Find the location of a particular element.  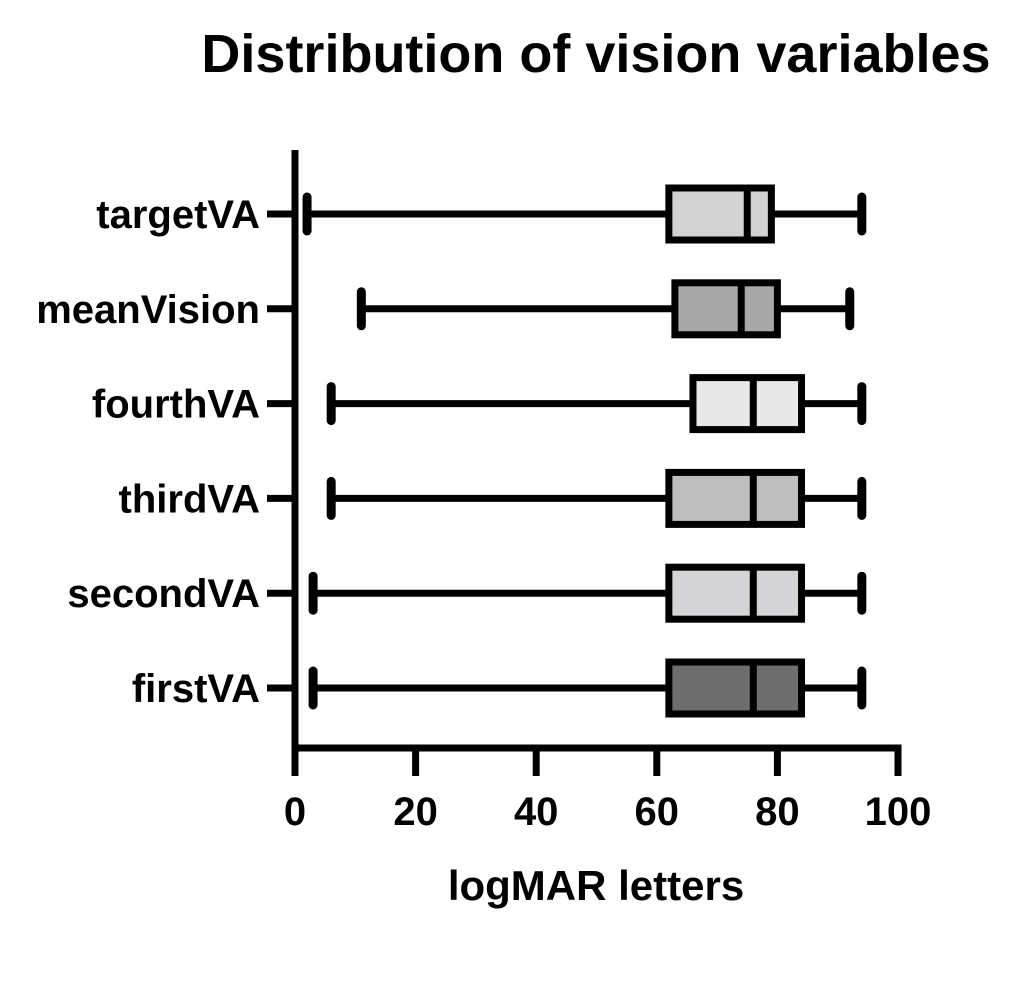

category-label: fourthVA is located at coordinates (176, 405).